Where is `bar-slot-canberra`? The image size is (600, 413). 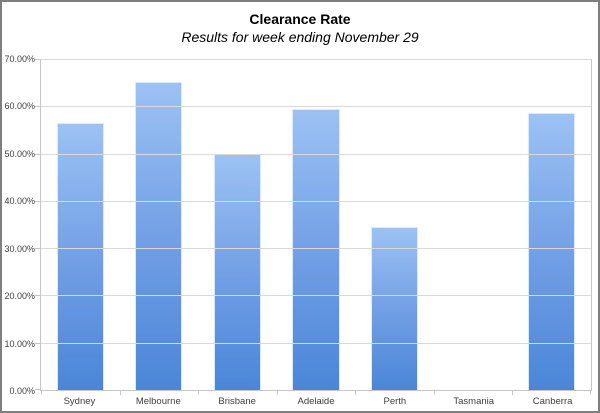
bar-slot-canberra is located at coordinates (551, 224).